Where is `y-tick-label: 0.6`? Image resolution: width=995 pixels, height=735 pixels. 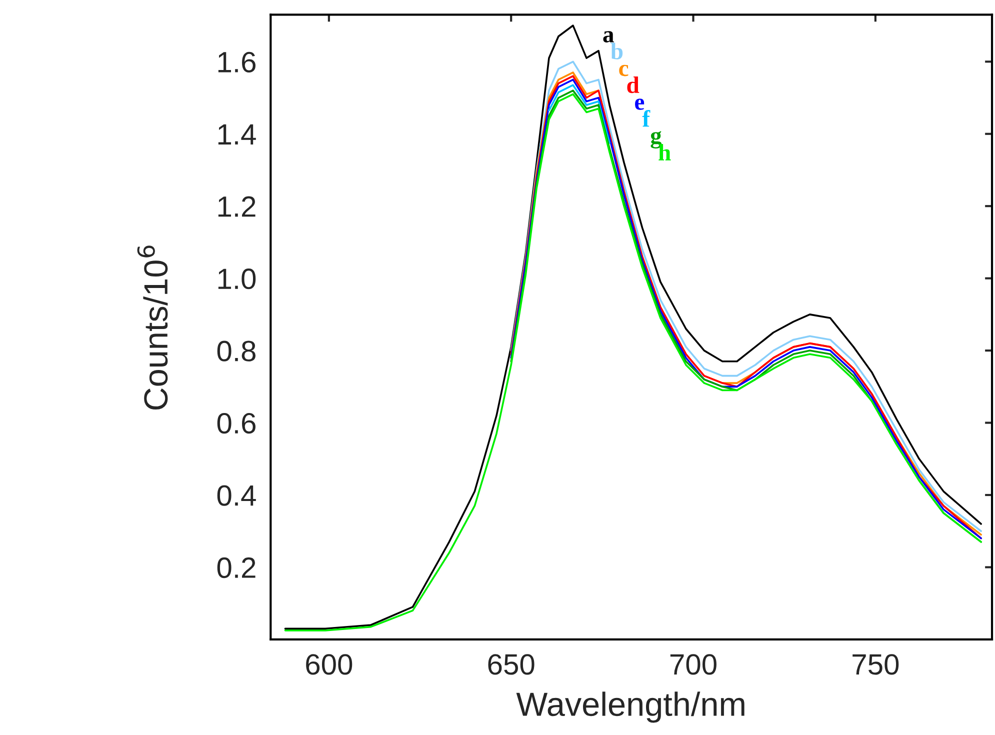 y-tick-label: 0.6 is located at coordinates (236, 423).